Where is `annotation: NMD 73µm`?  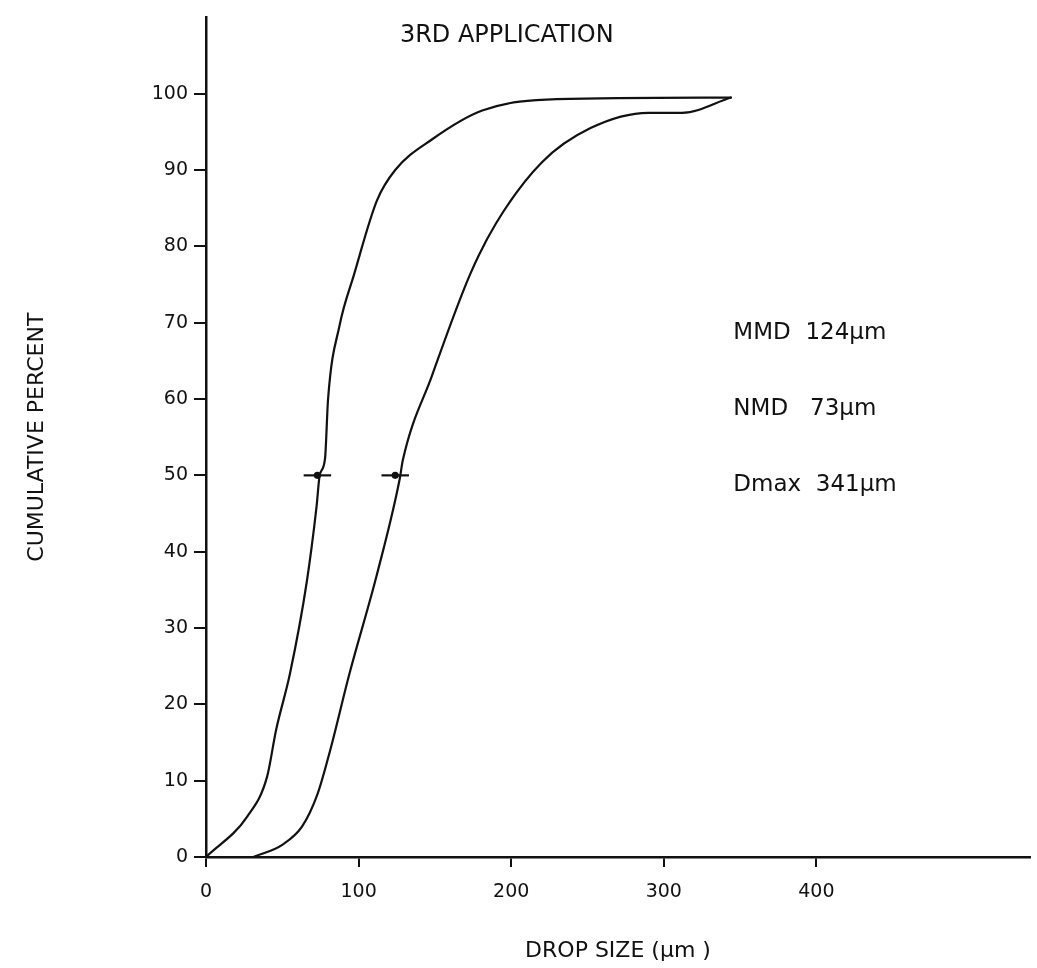
annotation: NMD 73µm is located at coordinates (805, 407).